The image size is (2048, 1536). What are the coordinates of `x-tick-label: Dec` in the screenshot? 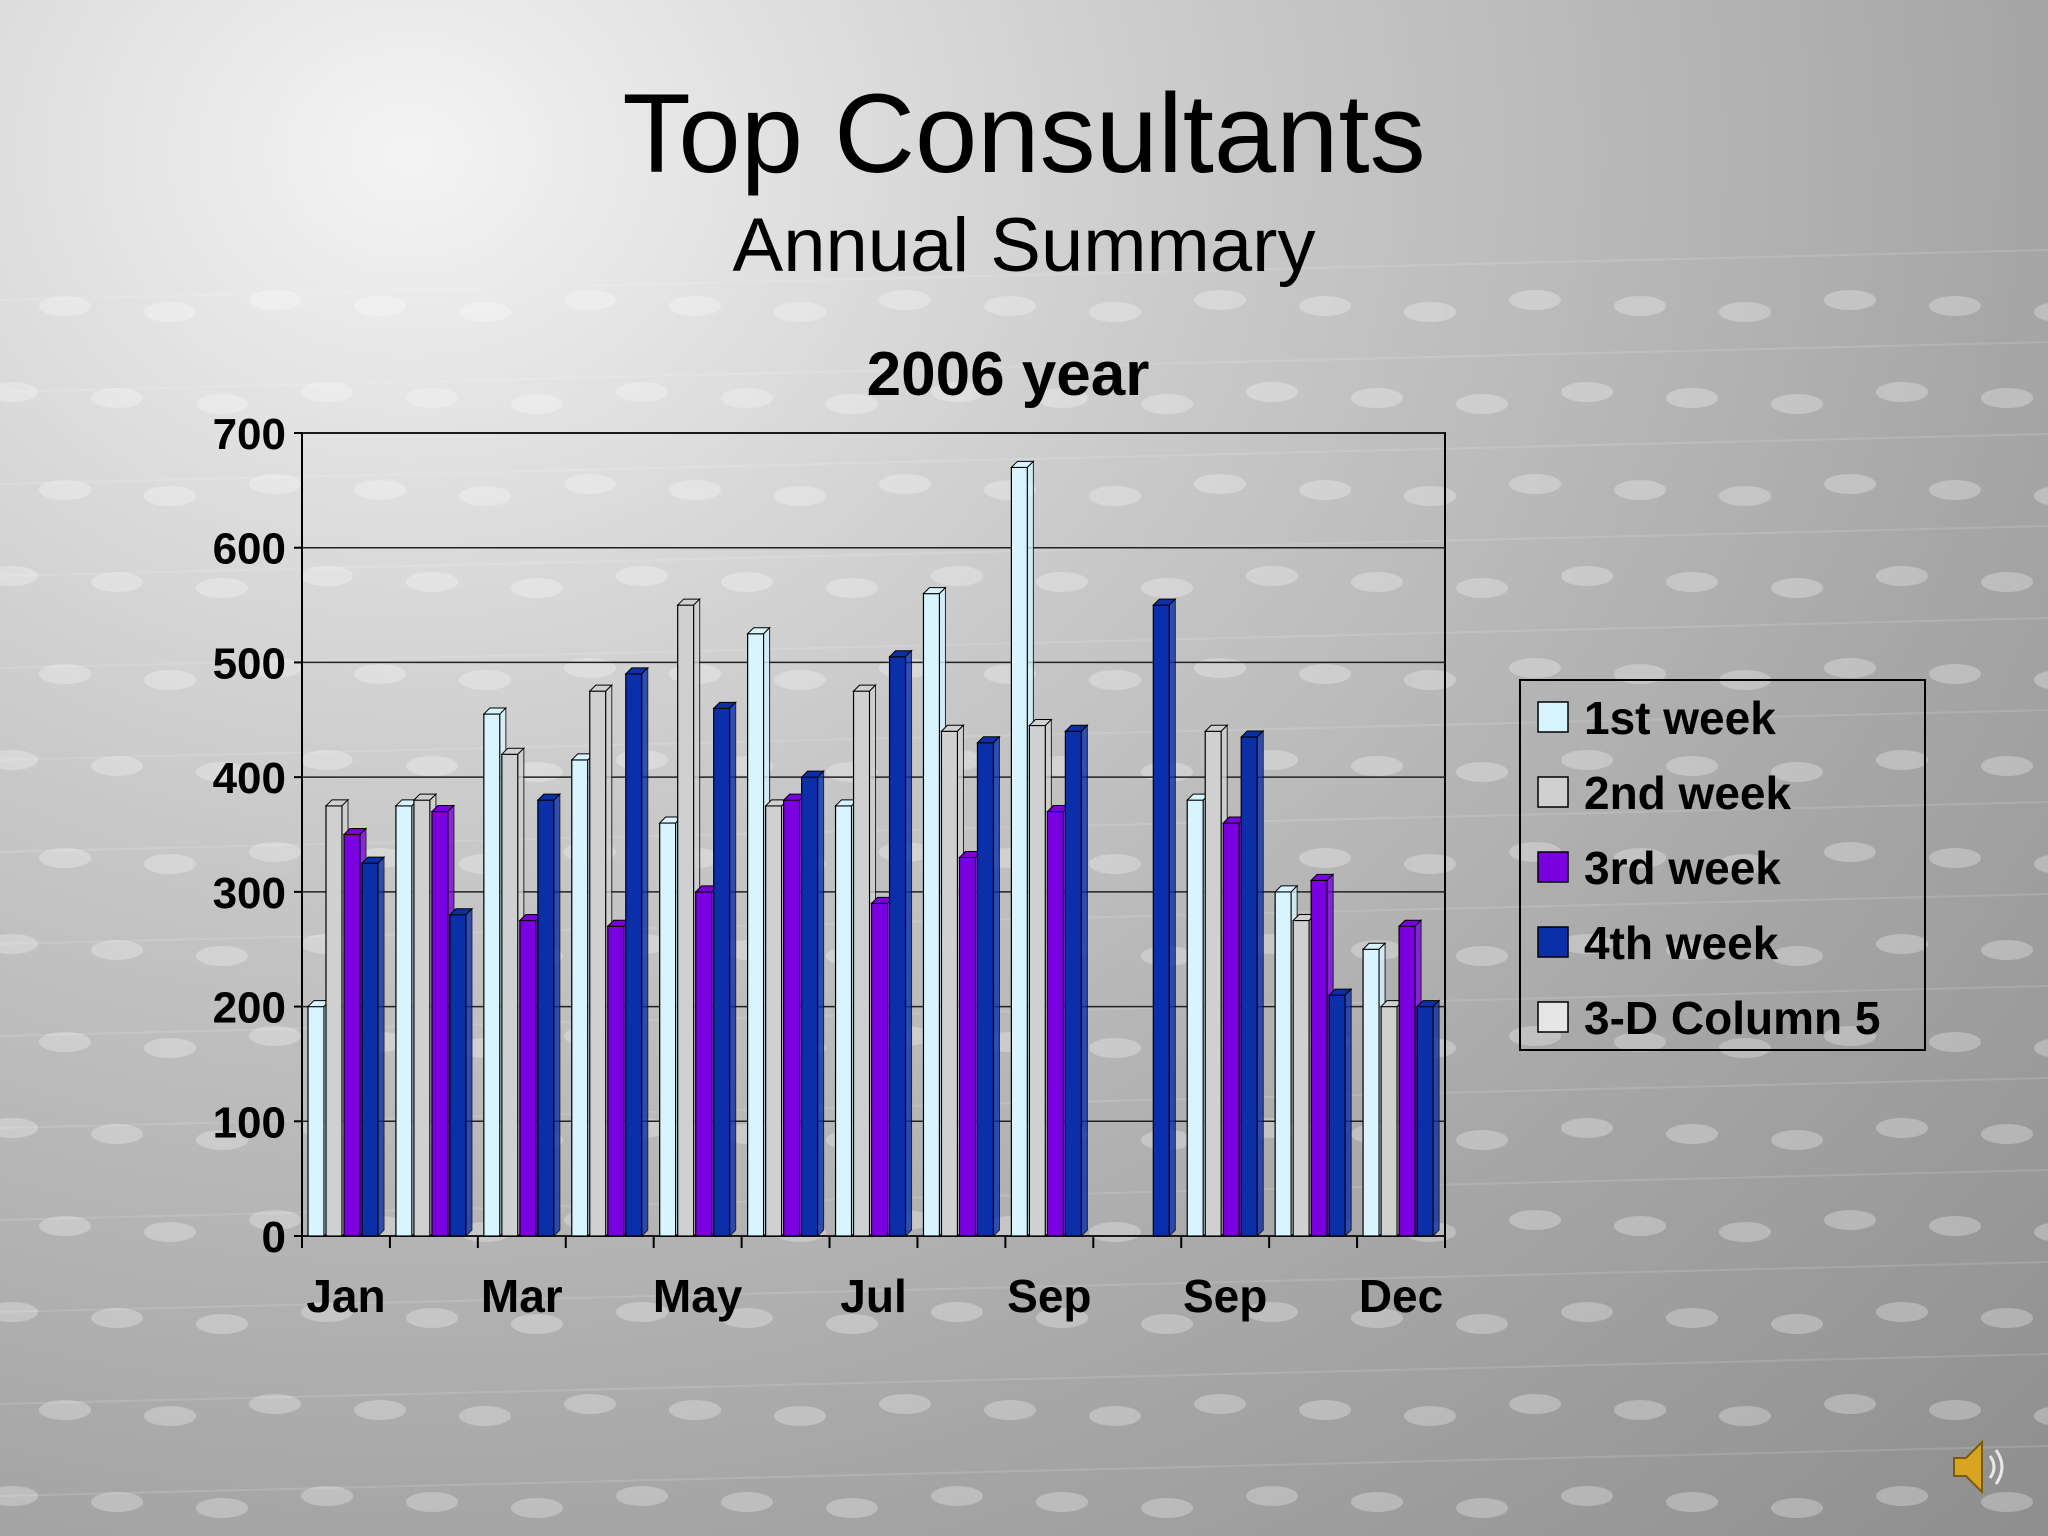 It's located at (1401, 1296).